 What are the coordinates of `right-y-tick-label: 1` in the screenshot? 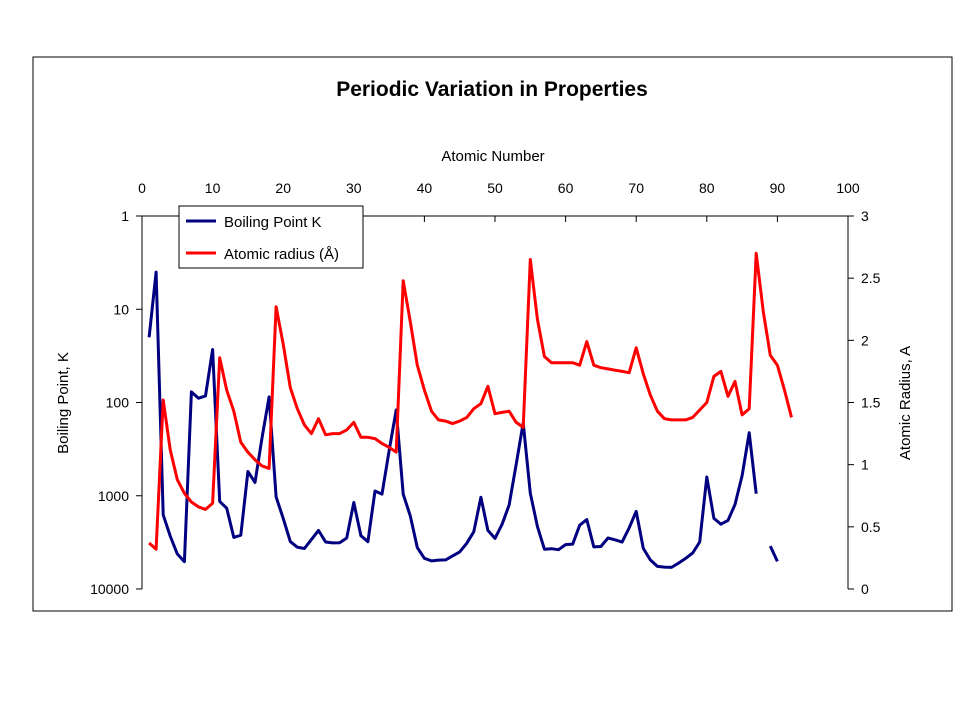 It's located at (865, 465).